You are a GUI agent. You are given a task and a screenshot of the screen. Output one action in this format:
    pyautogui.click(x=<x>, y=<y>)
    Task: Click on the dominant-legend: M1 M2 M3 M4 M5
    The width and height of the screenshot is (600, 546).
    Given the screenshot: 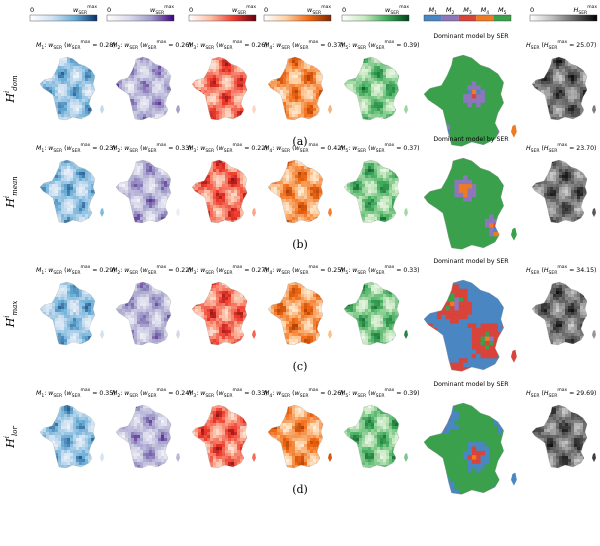 What is the action you would take?
    pyautogui.click(x=467, y=14)
    